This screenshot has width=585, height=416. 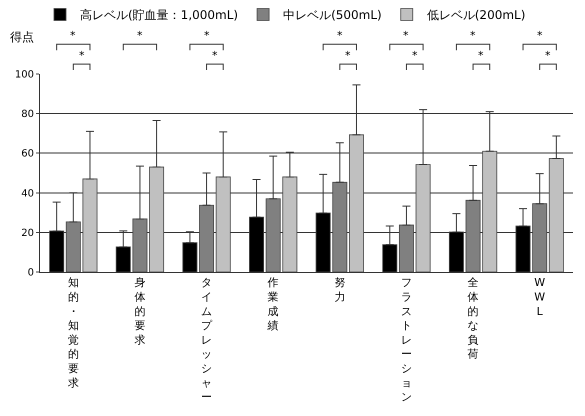 I want to click on x-tick-label: 身体的要求, so click(x=140, y=311).